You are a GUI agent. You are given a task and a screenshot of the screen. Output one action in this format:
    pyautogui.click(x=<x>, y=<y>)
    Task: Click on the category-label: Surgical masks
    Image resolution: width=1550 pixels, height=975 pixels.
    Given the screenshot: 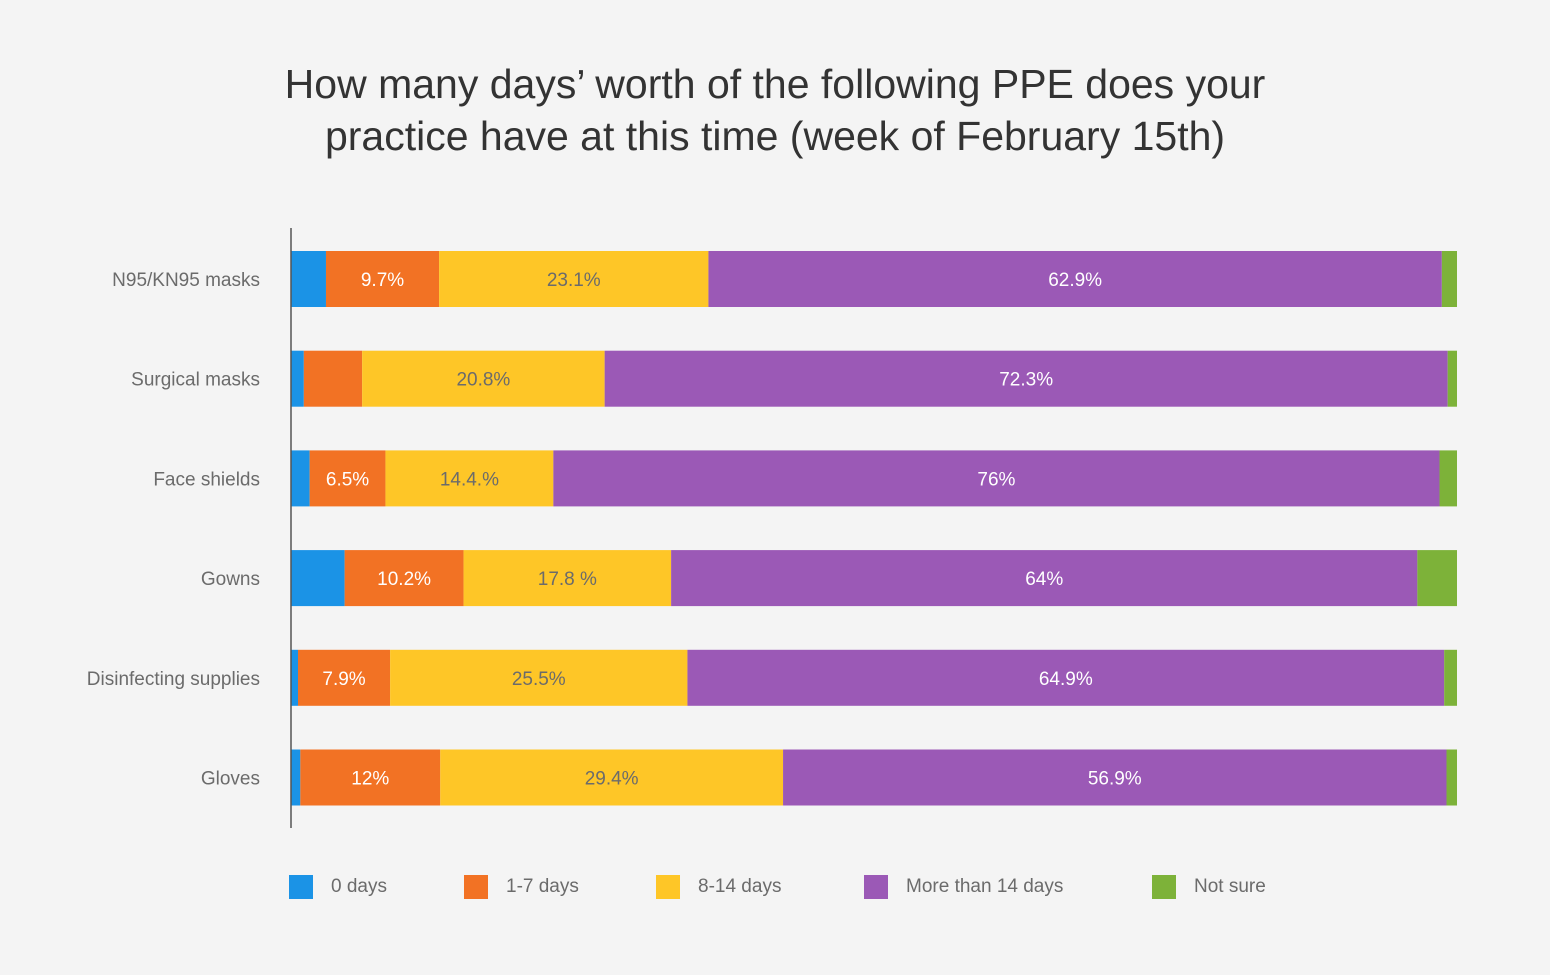 What is the action you would take?
    pyautogui.click(x=195, y=380)
    